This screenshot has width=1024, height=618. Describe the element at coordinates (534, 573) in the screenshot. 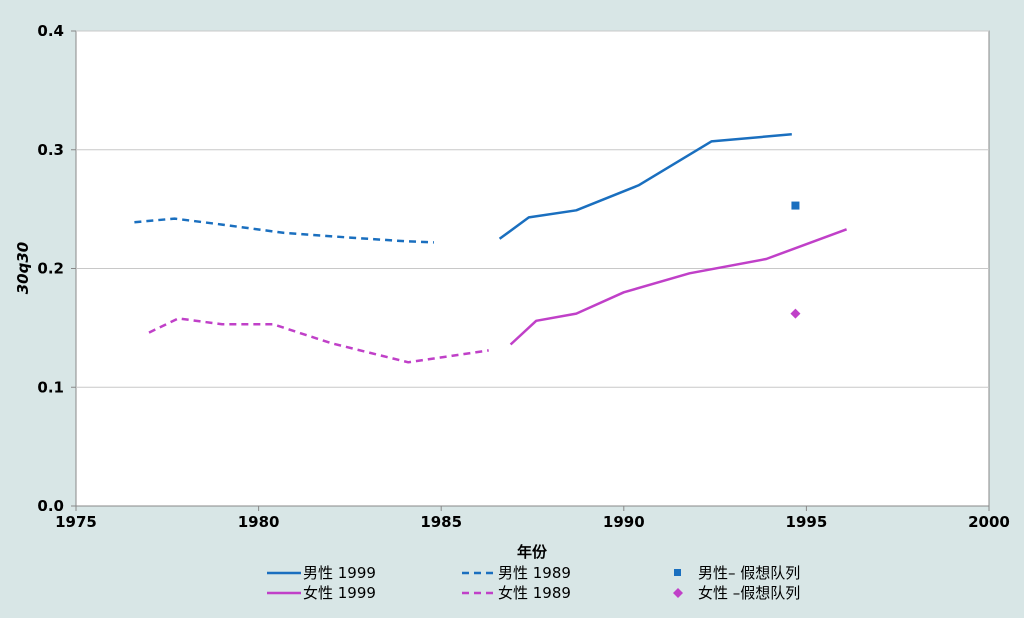

I see `legend-label: 男性 1989` at that location.